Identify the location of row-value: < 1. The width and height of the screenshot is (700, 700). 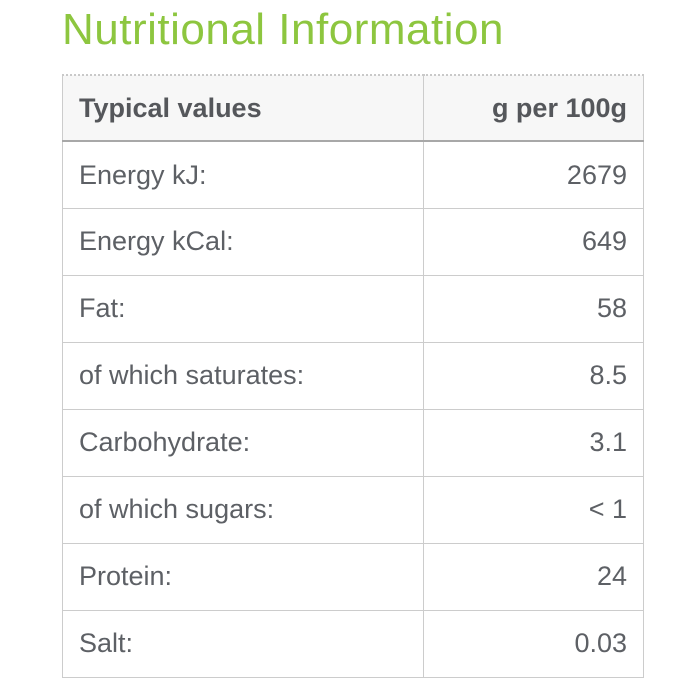
(533, 509).